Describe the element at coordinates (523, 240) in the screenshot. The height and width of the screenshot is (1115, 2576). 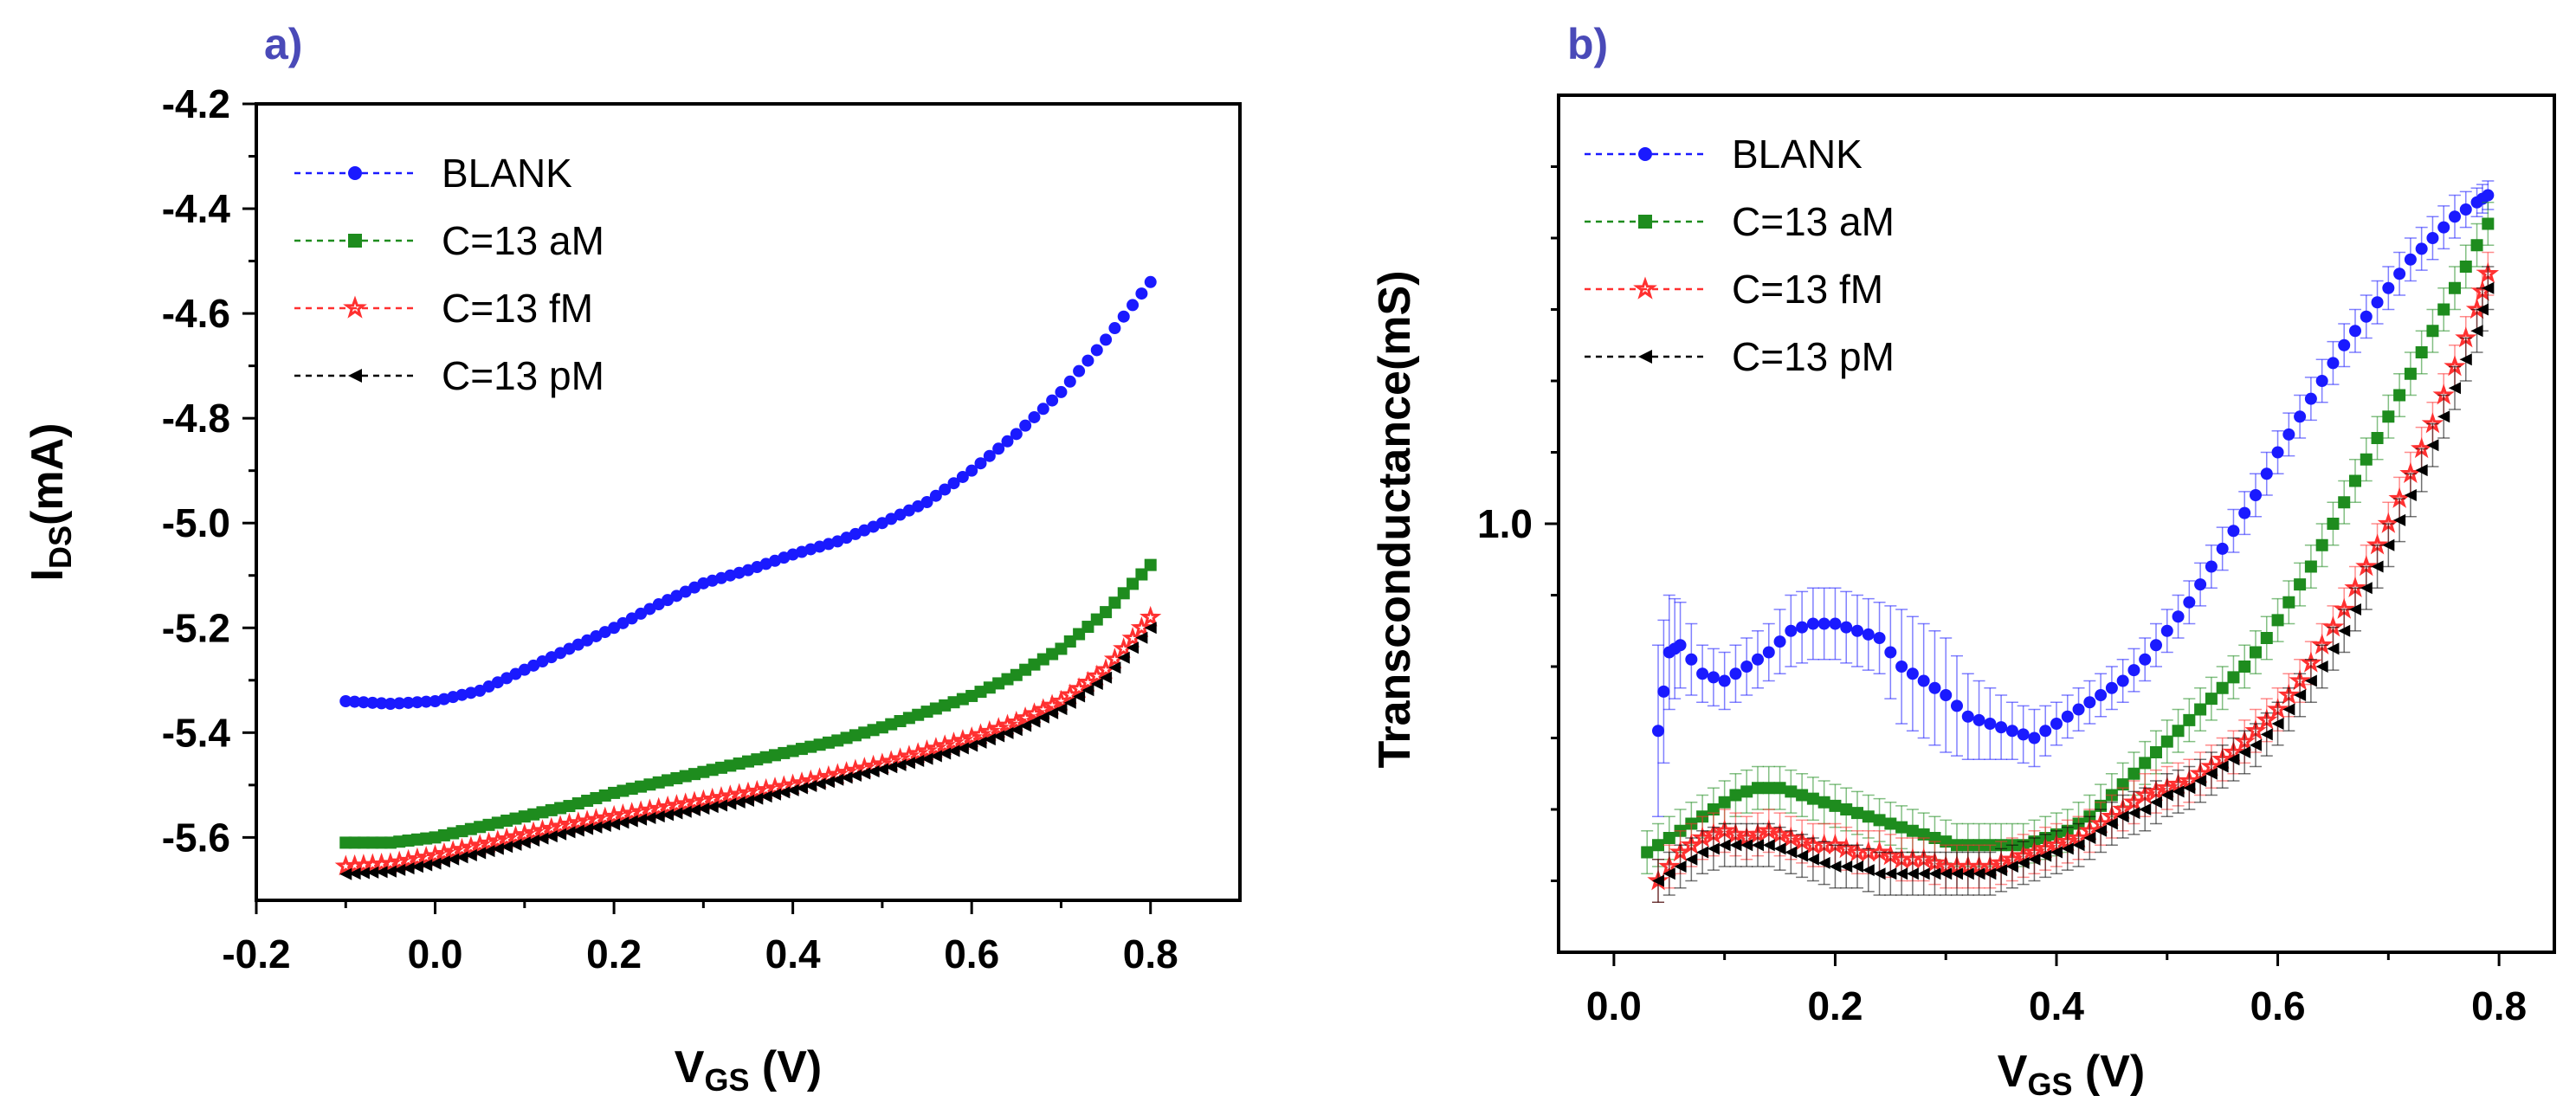
I see `legend-label: C=13 aM` at that location.